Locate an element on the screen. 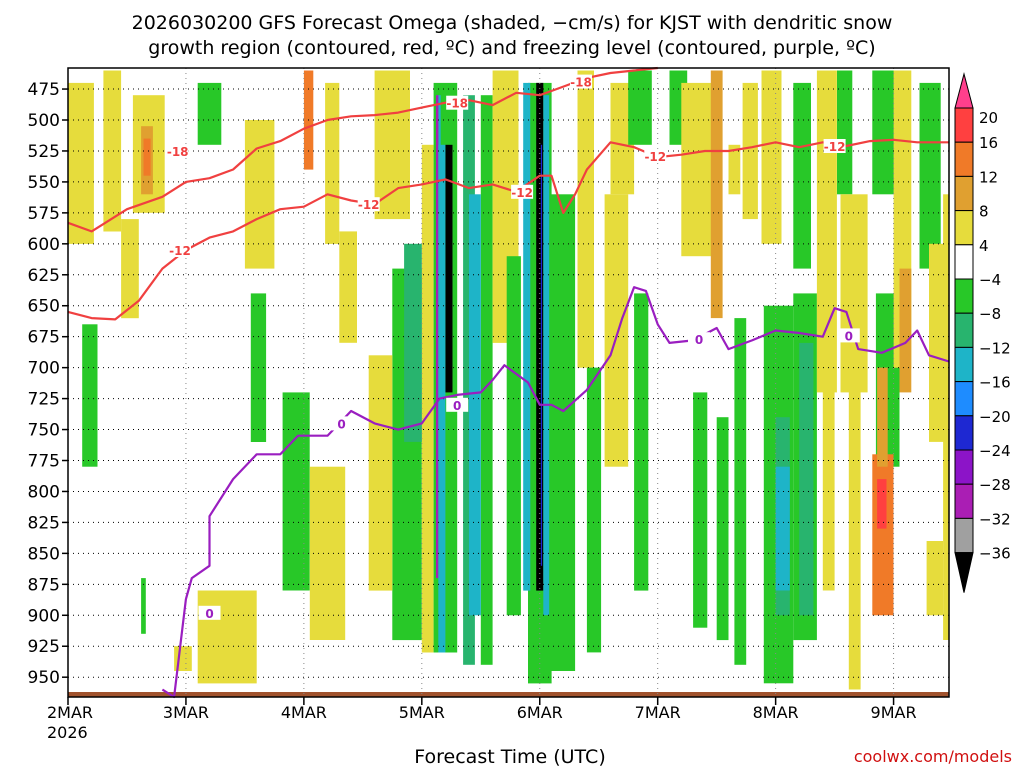  pressure-tick-label: 600 is located at coordinates (44, 245).